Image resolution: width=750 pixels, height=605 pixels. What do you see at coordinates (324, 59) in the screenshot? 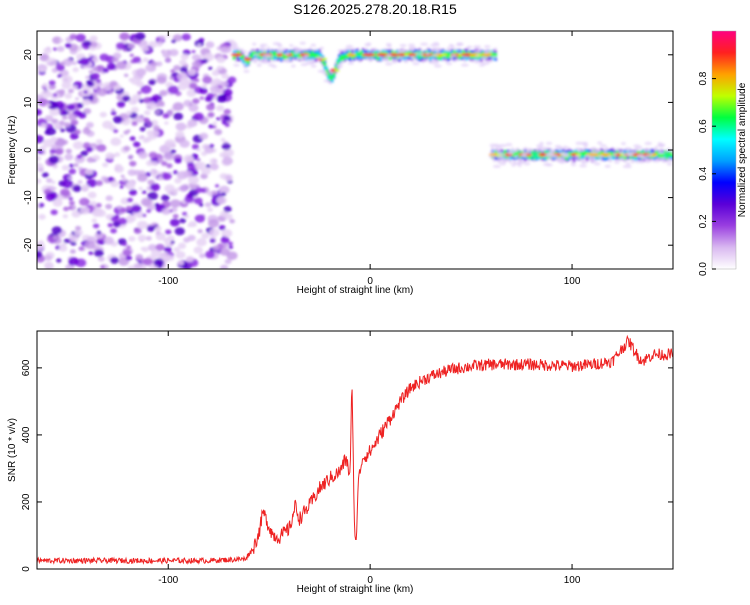
I see `spectrogram-tone-upper-peak` at bounding box center [324, 59].